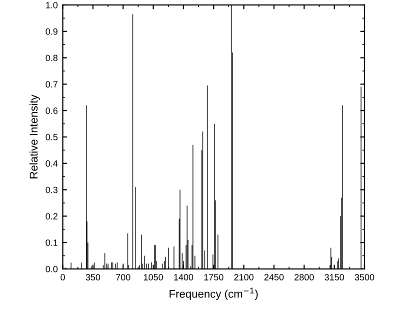 This screenshot has height=332, width=405. What do you see at coordinates (52, 190) in the screenshot?
I see `y-tick-label: 0.3` at bounding box center [52, 190].